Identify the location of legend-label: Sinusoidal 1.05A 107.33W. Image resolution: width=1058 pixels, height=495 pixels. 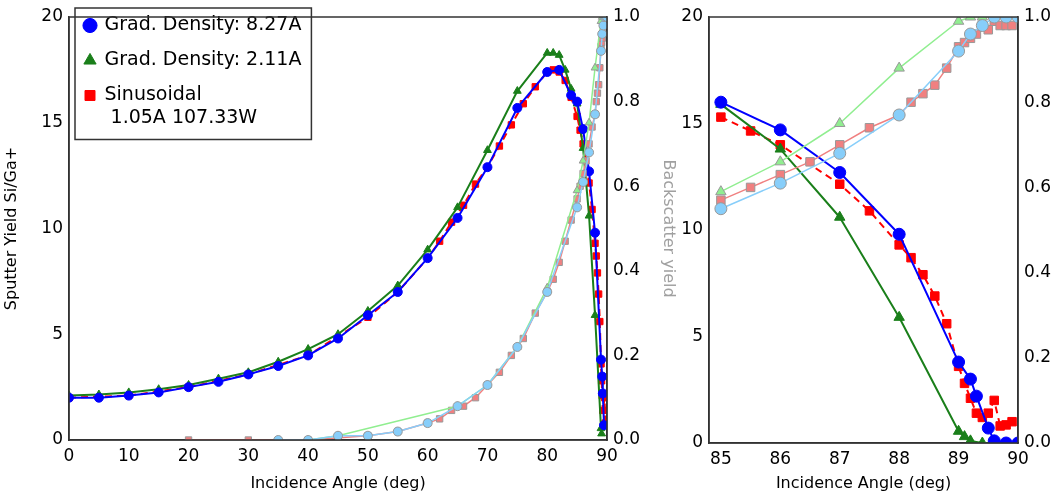
(181, 105).